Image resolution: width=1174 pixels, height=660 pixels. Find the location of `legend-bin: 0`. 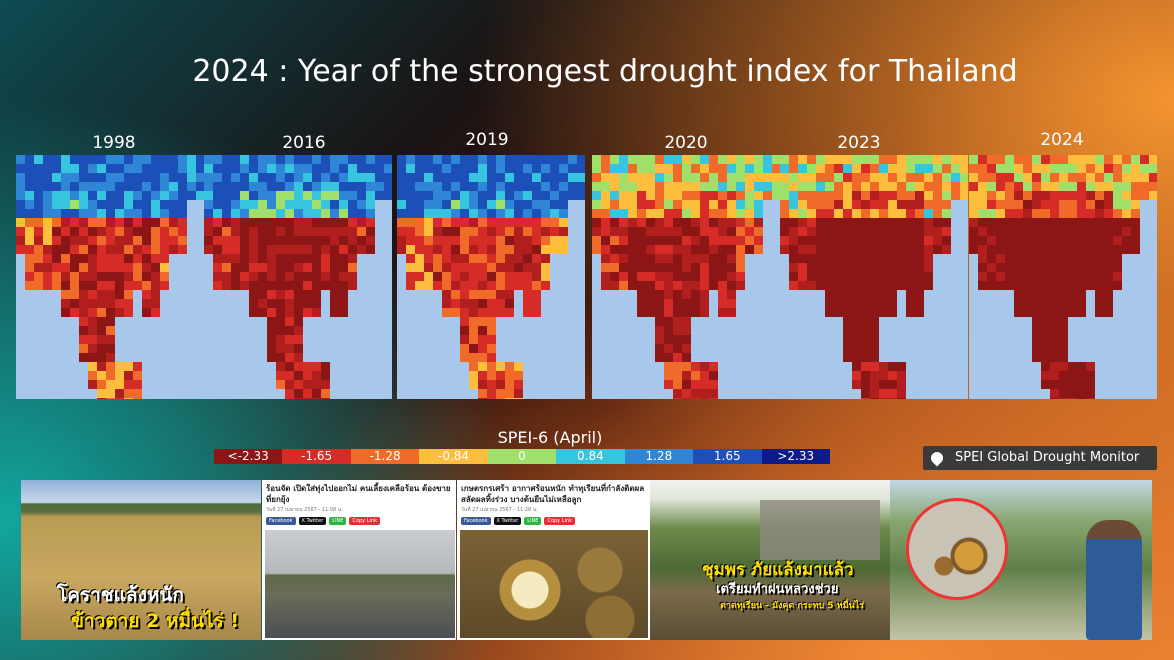

legend-bin: 0 is located at coordinates (522, 456).